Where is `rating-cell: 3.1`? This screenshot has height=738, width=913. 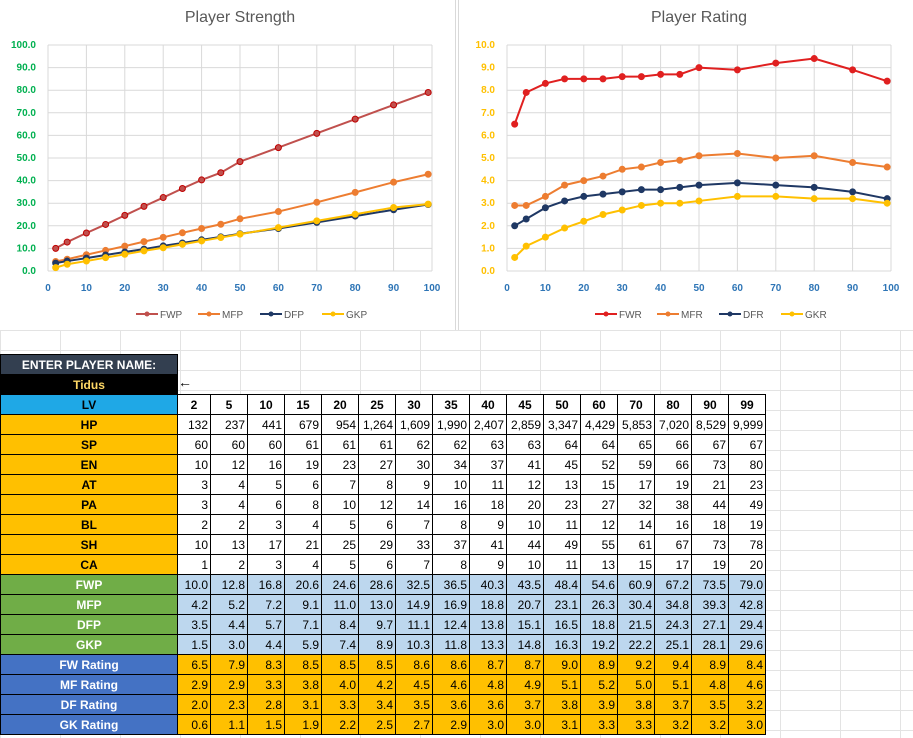
rating-cell: 3.1 is located at coordinates (562, 724).